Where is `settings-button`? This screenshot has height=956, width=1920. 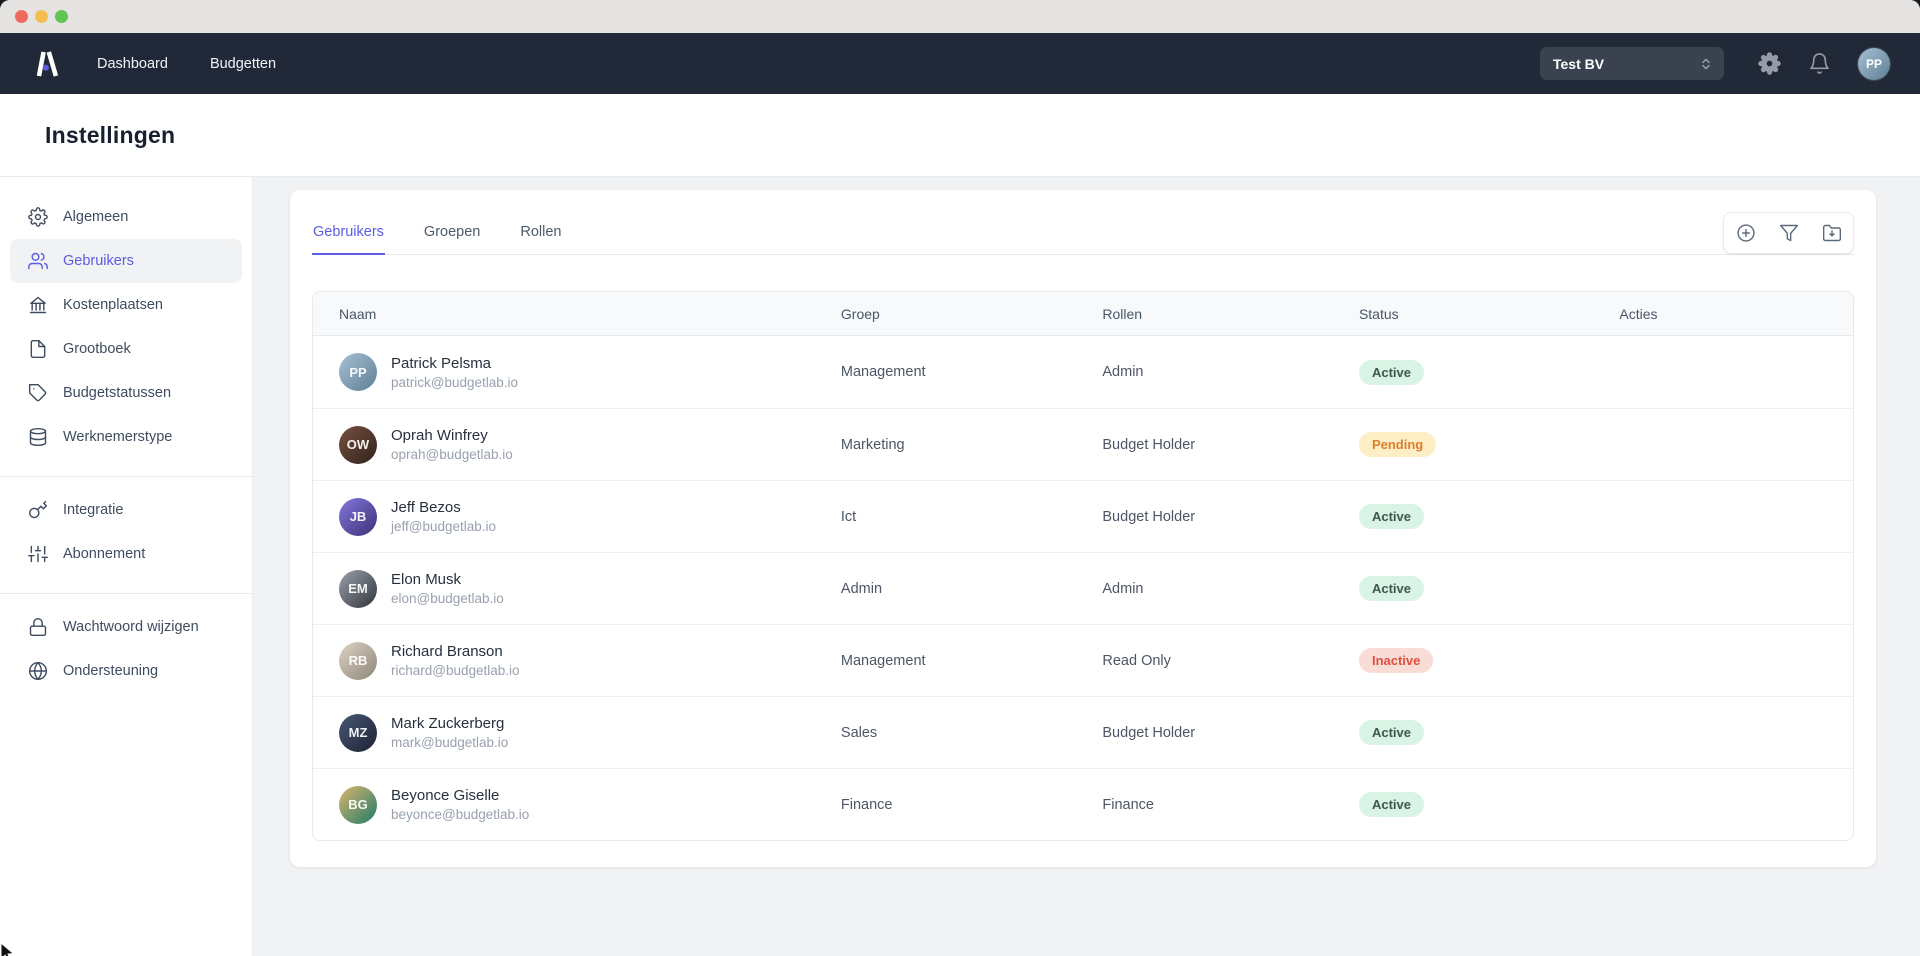 settings-button is located at coordinates (1770, 64).